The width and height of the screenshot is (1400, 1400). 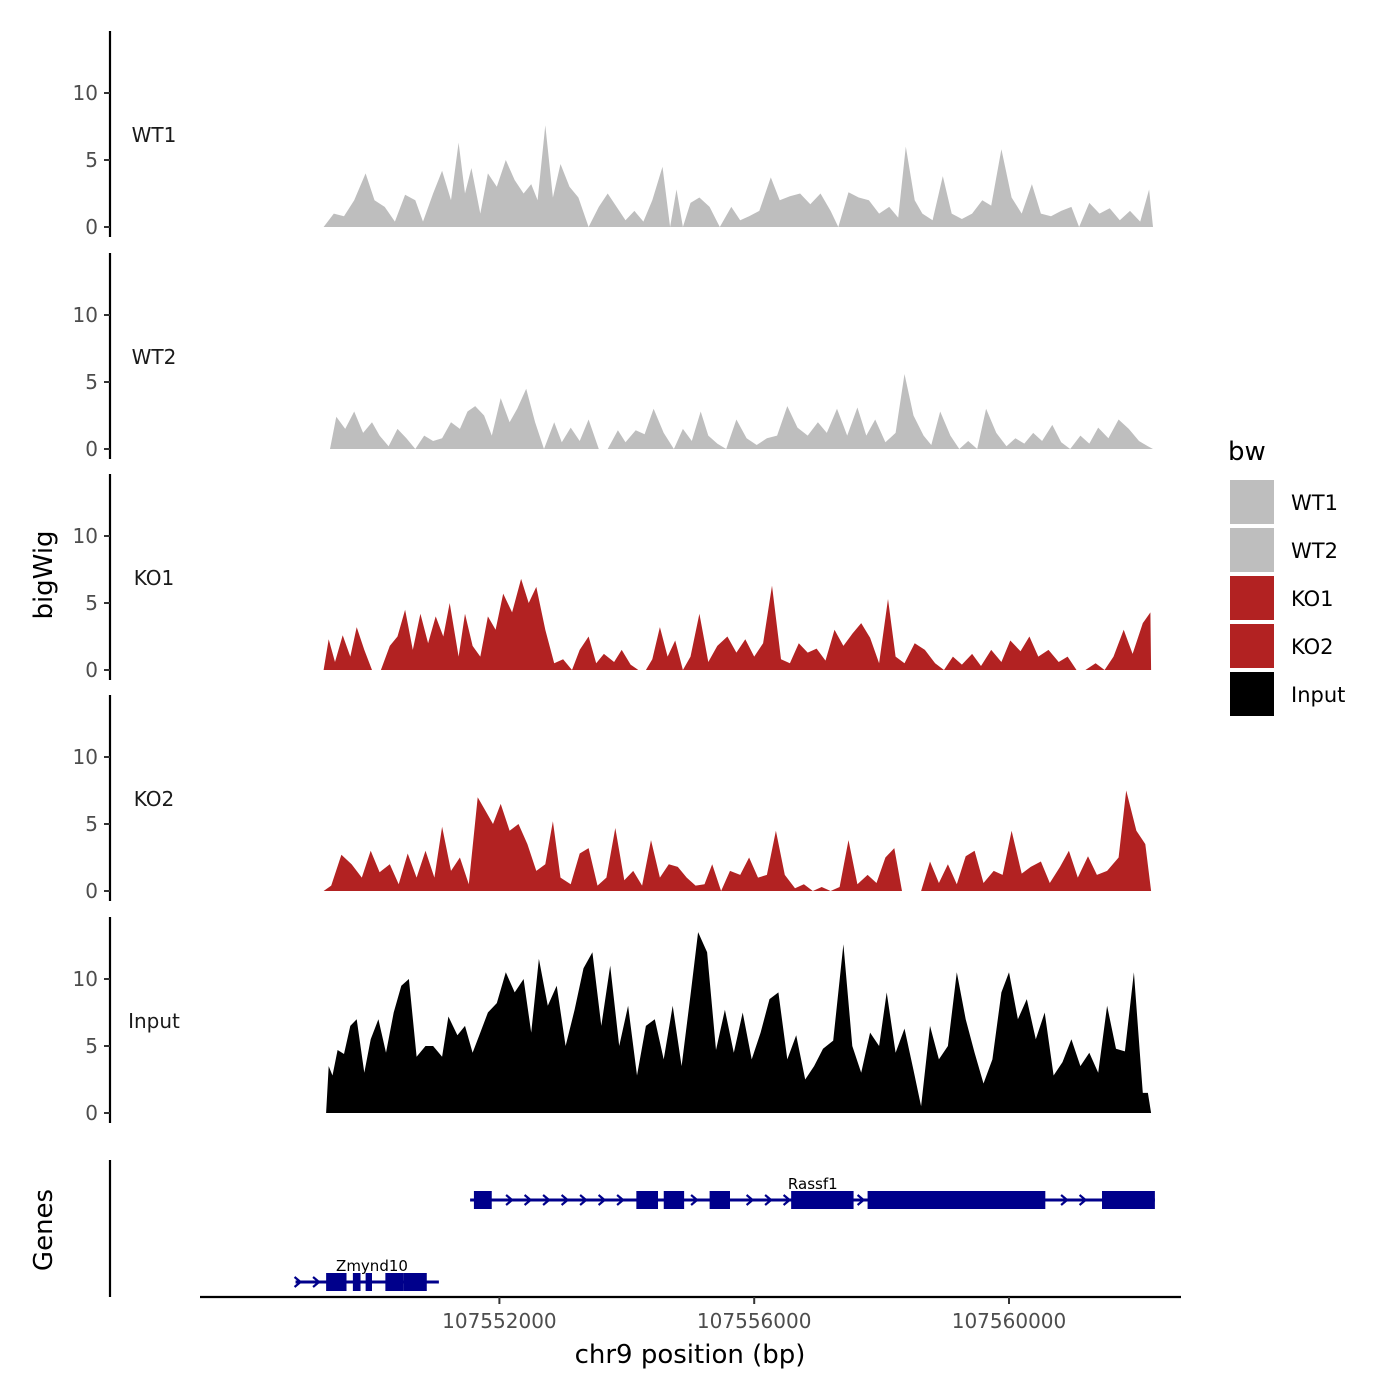 I want to click on legend-label-wt1: WT1, so click(x=1314, y=503).